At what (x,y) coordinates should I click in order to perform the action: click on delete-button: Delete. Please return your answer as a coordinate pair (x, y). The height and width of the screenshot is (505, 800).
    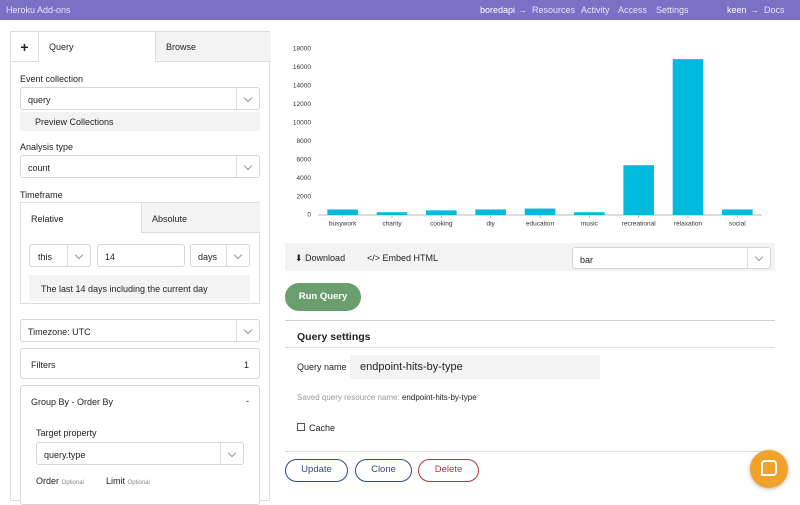
    Looking at the image, I should click on (448, 470).